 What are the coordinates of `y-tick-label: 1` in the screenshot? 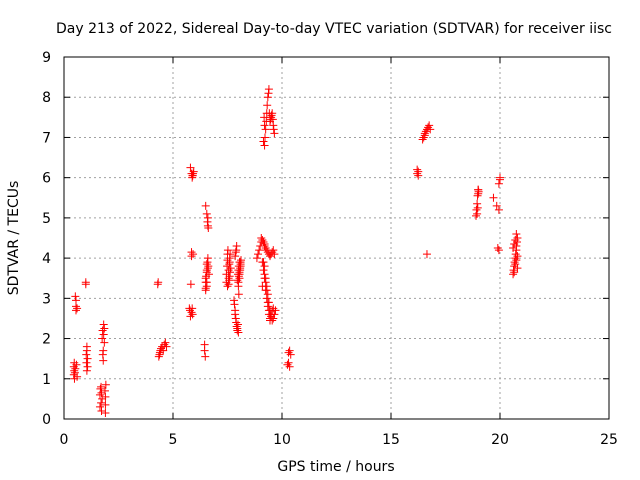 It's located at (46, 380).